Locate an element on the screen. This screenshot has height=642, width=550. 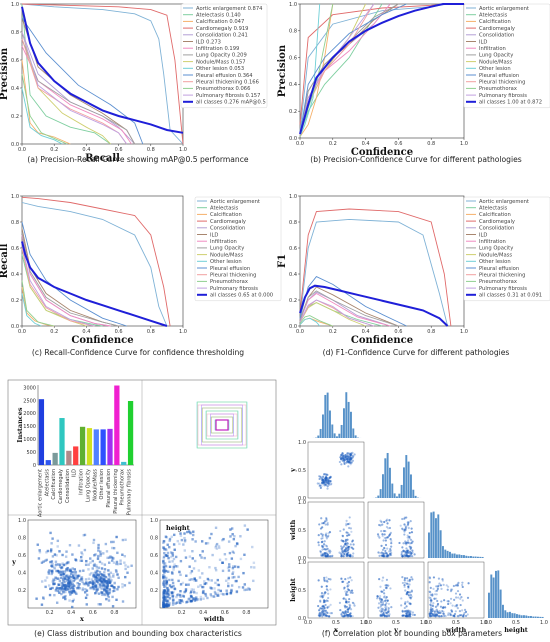
all-classes-line is located at coordinates (102, 70).